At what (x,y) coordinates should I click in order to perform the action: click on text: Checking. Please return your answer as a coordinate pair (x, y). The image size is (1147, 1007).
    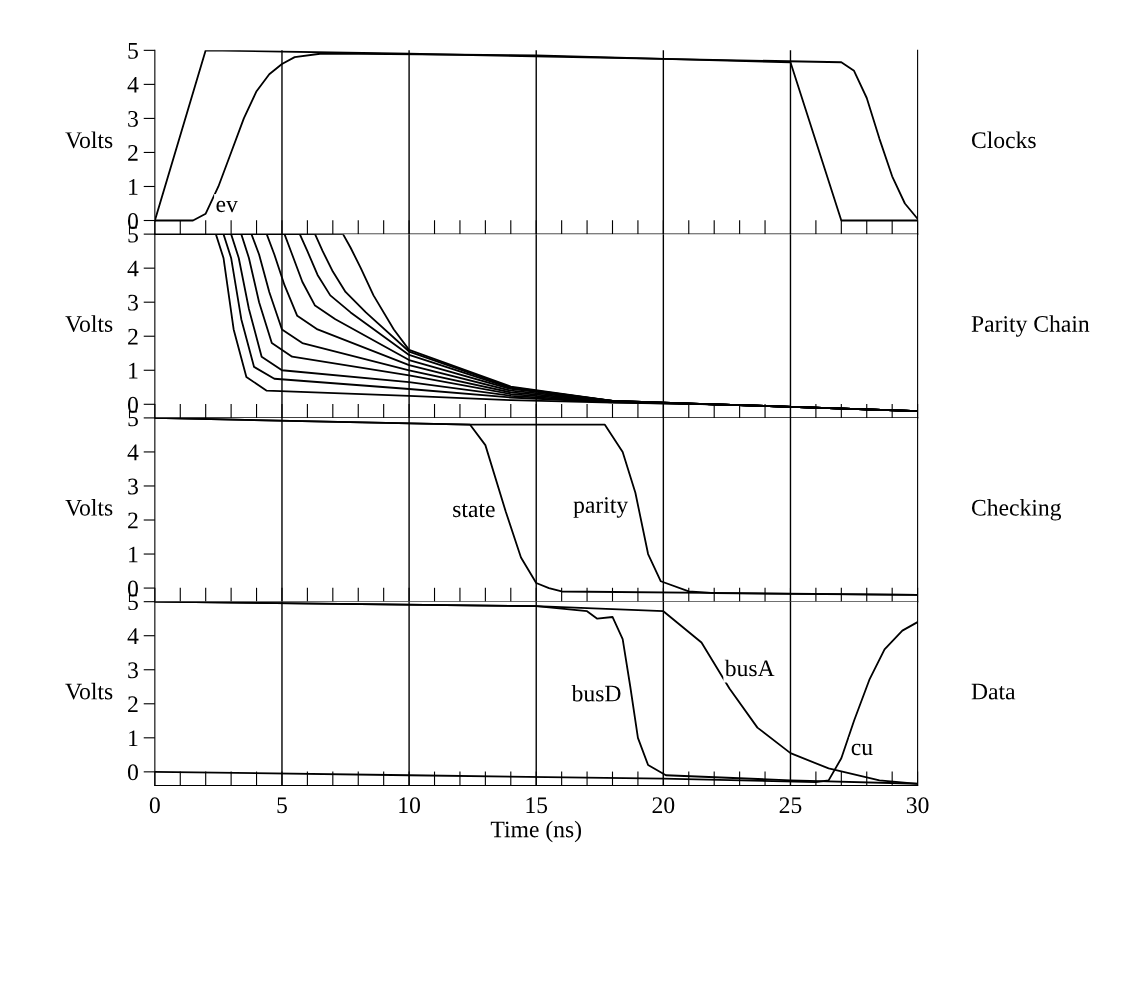
    Looking at the image, I should click on (1016, 510).